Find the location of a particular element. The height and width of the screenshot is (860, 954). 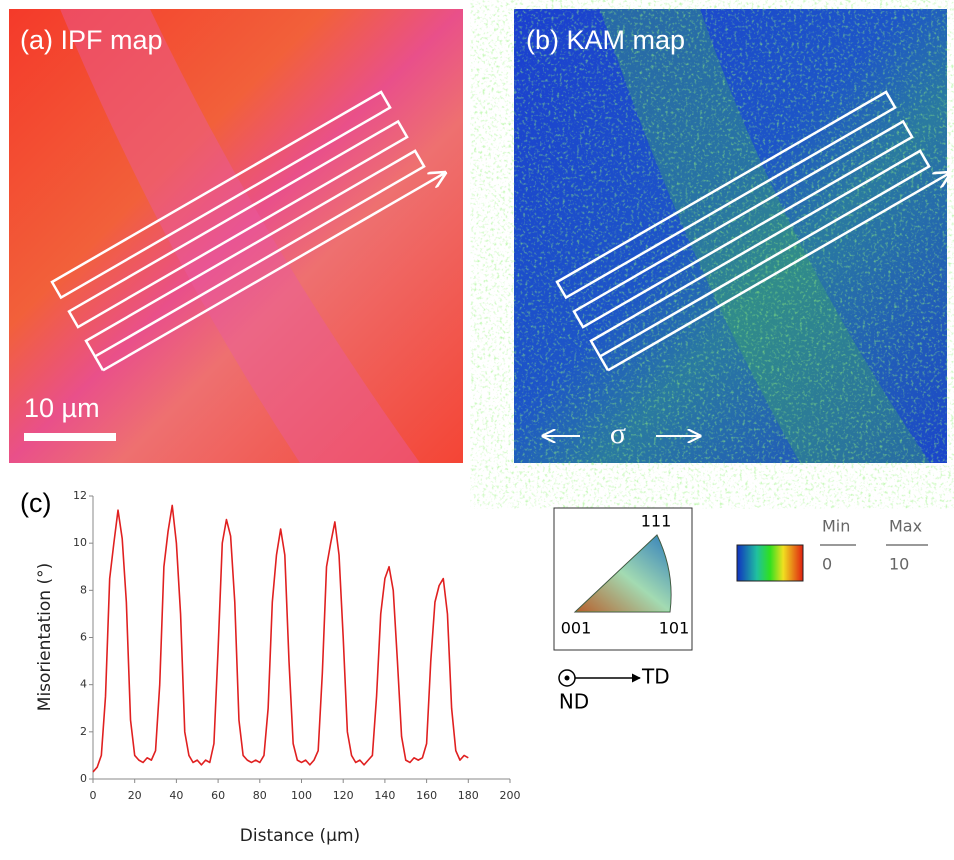

y-tick-label: 2 is located at coordinates (83, 731).